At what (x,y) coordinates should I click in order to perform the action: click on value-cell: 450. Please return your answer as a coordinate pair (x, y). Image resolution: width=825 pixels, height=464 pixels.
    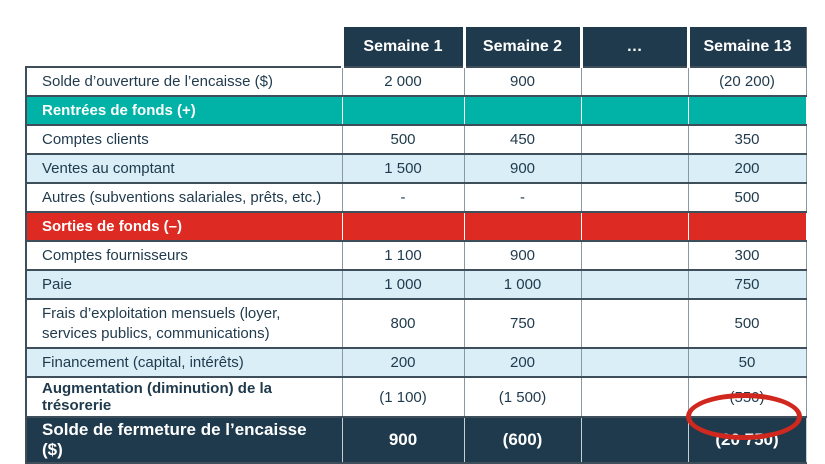
    Looking at the image, I should click on (522, 139).